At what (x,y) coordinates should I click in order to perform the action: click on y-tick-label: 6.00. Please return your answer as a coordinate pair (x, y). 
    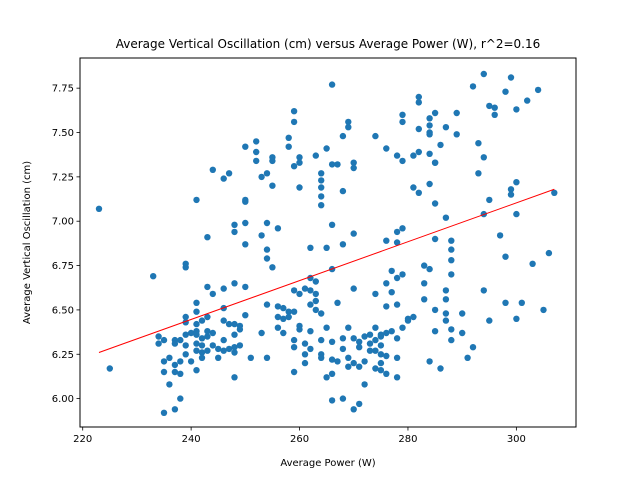
    Looking at the image, I should click on (63, 399).